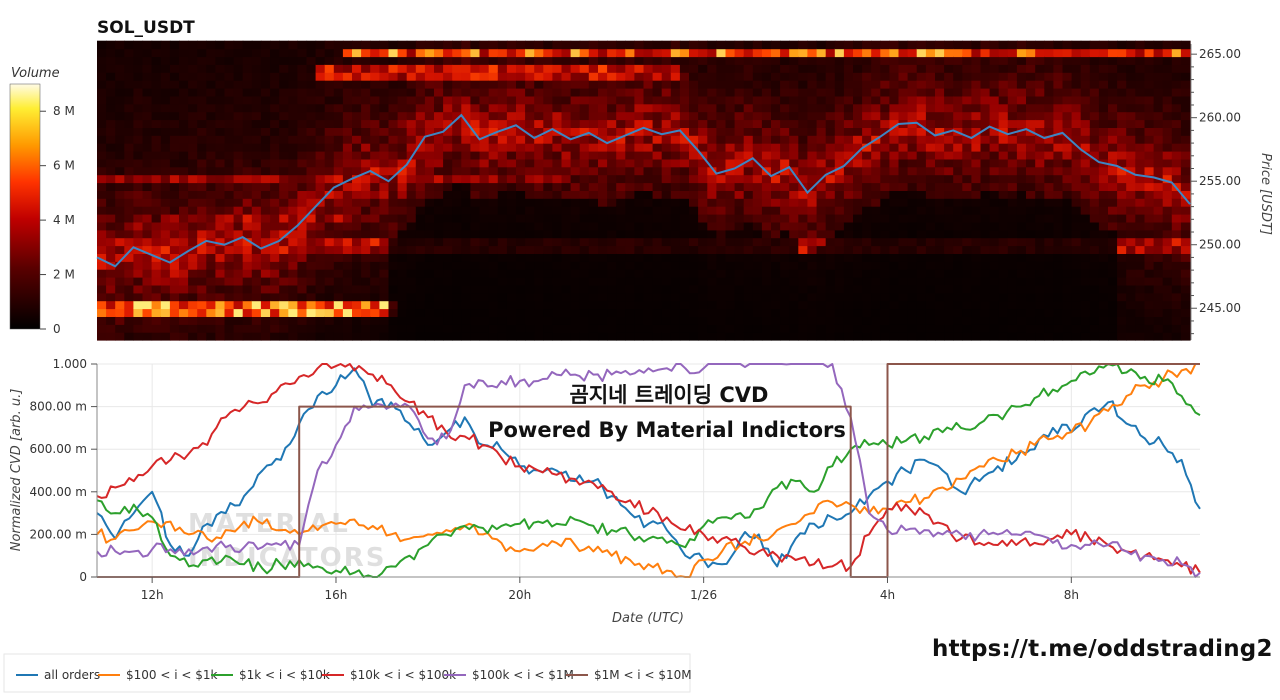 The height and width of the screenshot is (700, 1280). Describe the element at coordinates (64, 275) in the screenshot. I see `colorbar-tick-label: 2 M` at that location.